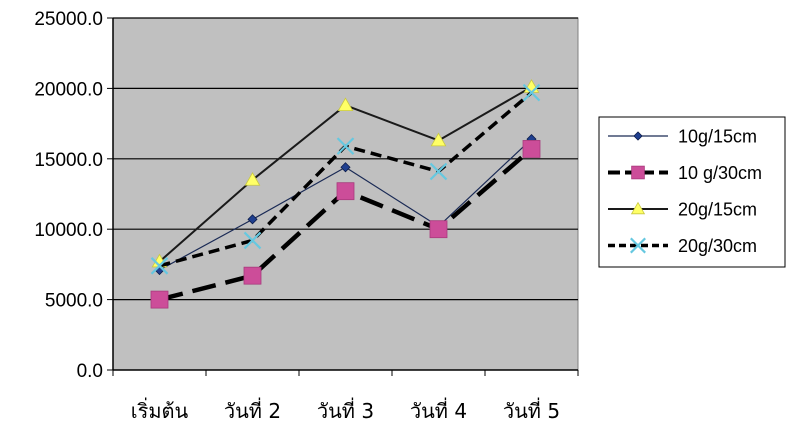 This screenshot has height=424, width=794. I want to click on legend-label: 20g/30cm, so click(717, 246).